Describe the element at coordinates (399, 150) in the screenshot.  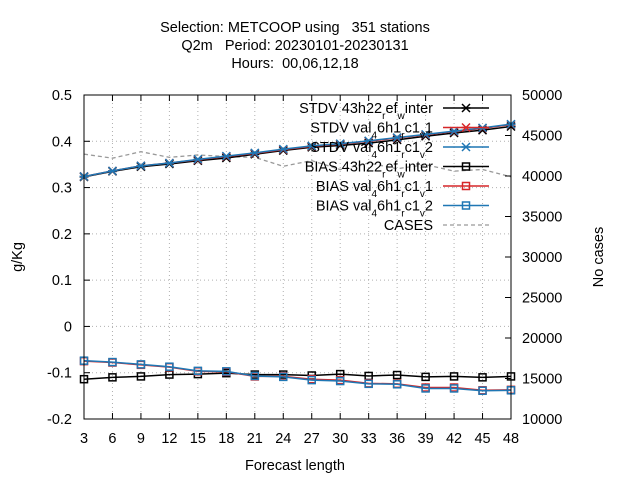
I see `legend-item: STDV val46h1rc1v2` at that location.